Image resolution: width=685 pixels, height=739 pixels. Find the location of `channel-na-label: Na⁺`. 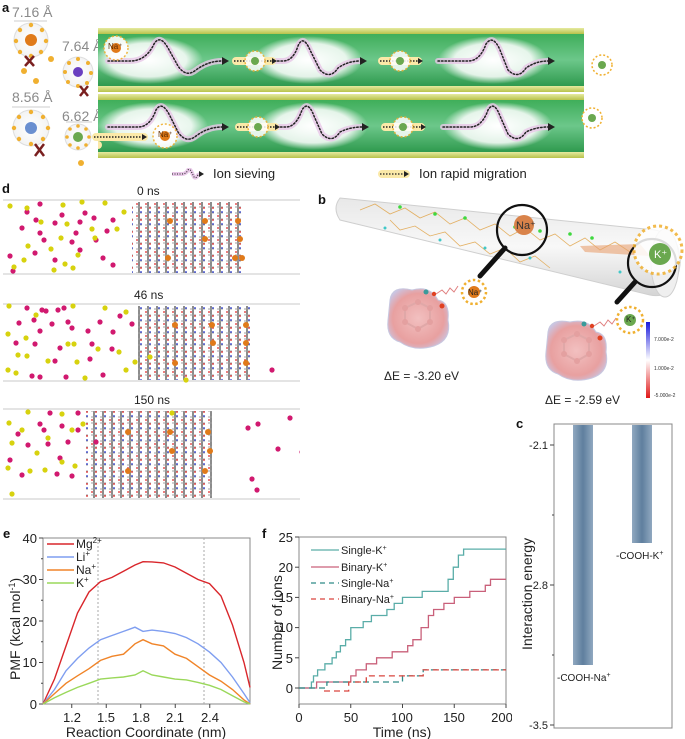

channel-na-label: Na⁺ is located at coordinates (115, 46).